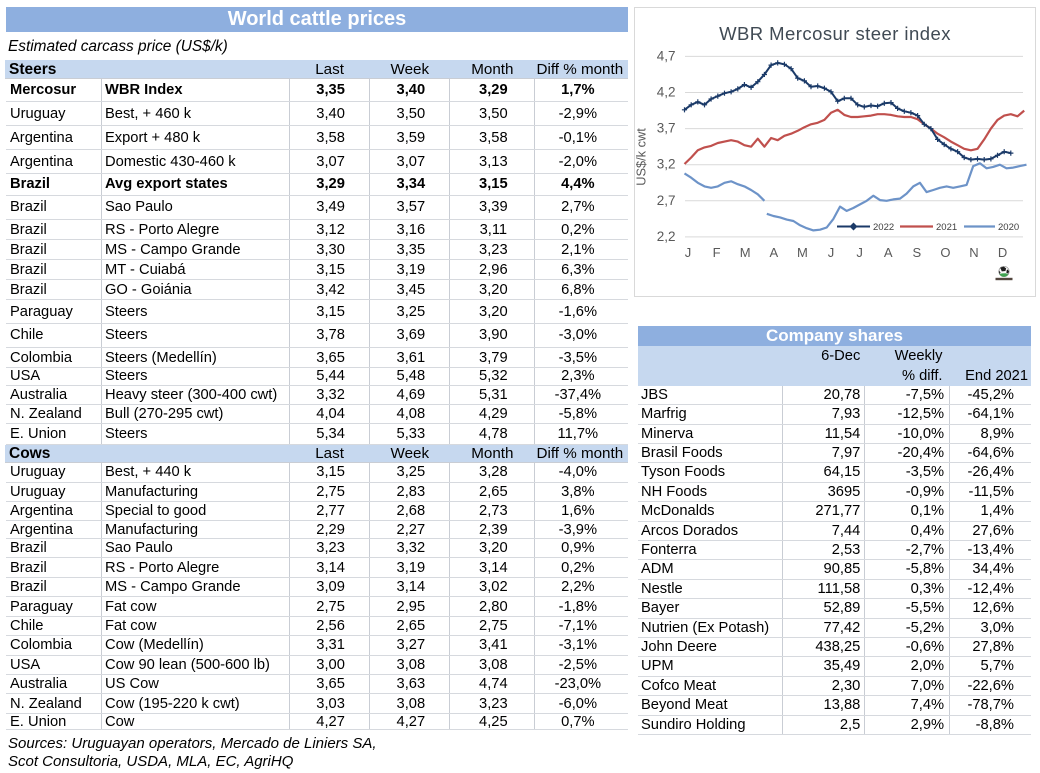 The width and height of the screenshot is (1040, 773). Describe the element at coordinates (717, 252) in the screenshot. I see `svg-text: F` at that location.